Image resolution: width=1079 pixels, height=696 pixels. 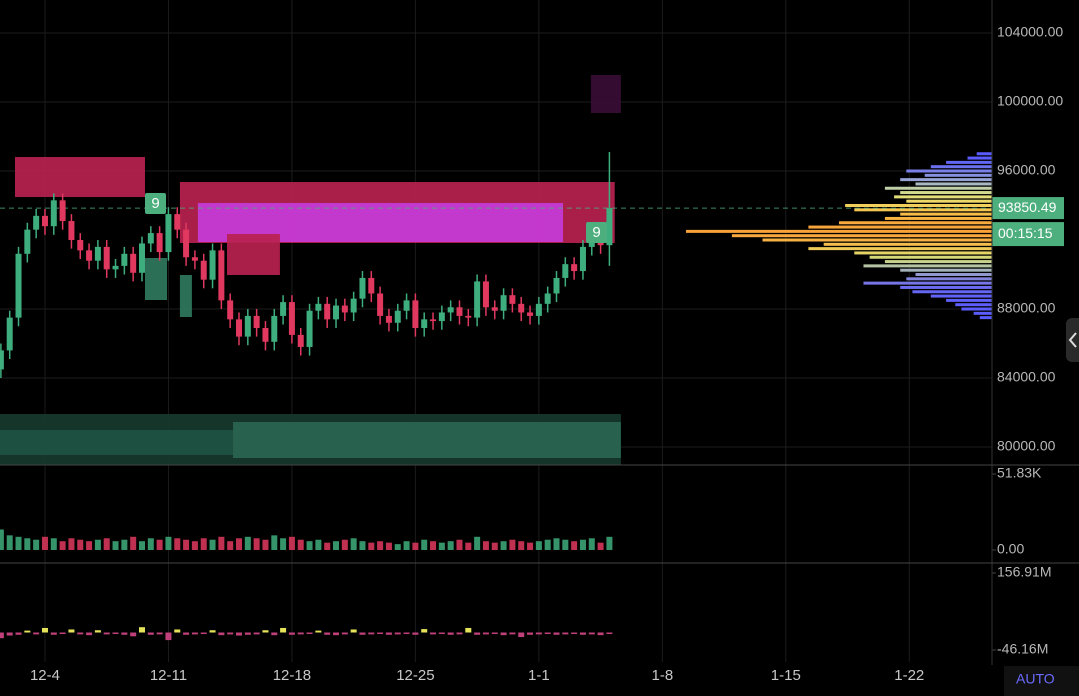 I want to click on collapse-button-bg, so click(x=1072, y=340).